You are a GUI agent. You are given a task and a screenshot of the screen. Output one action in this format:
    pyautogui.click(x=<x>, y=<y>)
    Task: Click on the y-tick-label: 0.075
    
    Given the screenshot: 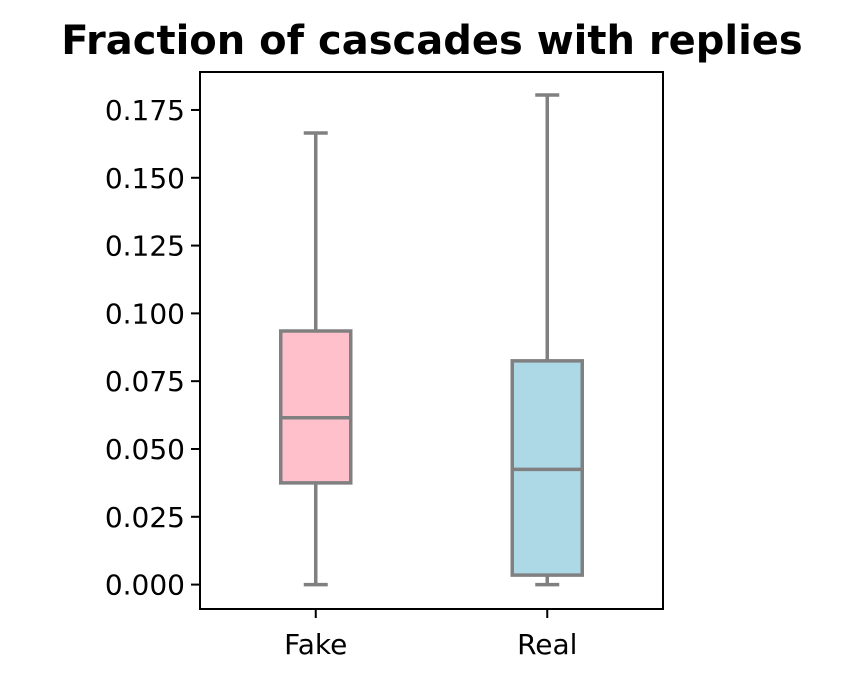 What is the action you would take?
    pyautogui.click(x=145, y=381)
    